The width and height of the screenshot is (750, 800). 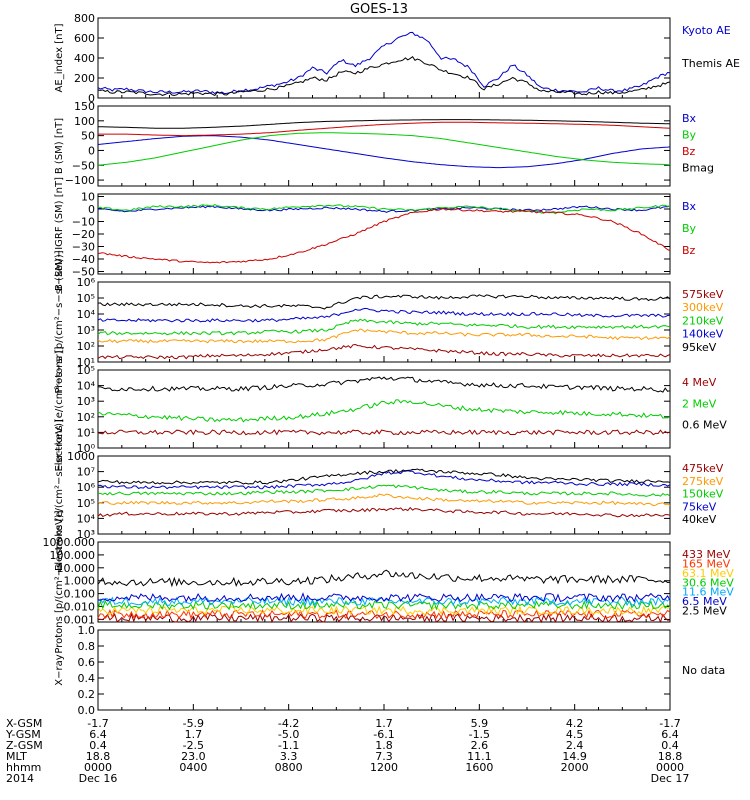 I want to click on legend-entry: Bmag, so click(x=698, y=168).